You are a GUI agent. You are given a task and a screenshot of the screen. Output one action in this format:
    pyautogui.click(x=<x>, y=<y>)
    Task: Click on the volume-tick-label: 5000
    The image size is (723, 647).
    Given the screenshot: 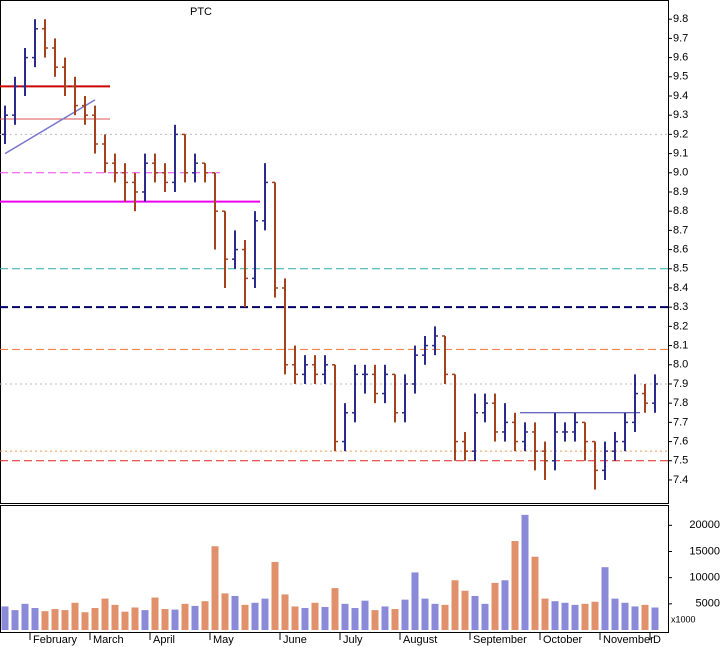 What is the action you would take?
    pyautogui.click(x=708, y=604)
    